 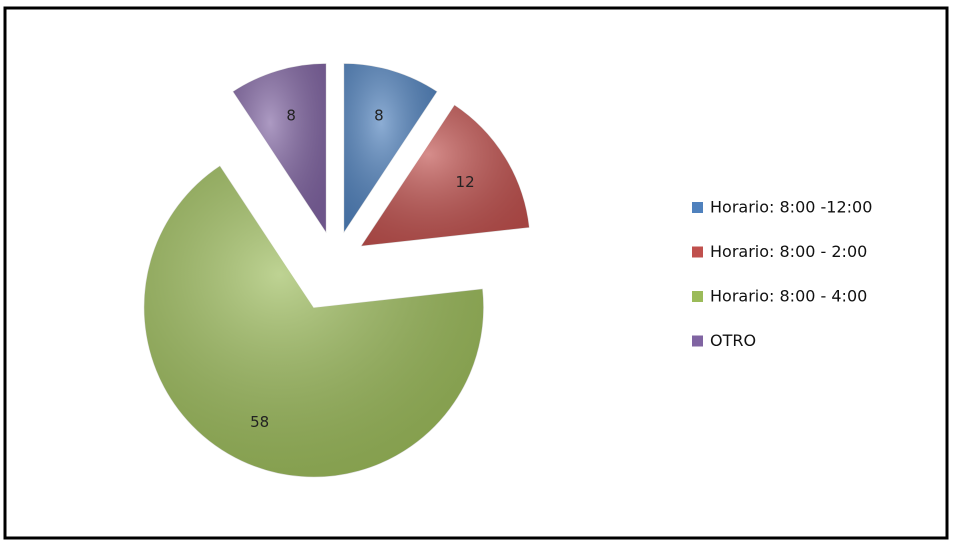 What do you see at coordinates (788, 296) in the screenshot?
I see `legend-label: Horario: 8:00 - 4:00` at bounding box center [788, 296].